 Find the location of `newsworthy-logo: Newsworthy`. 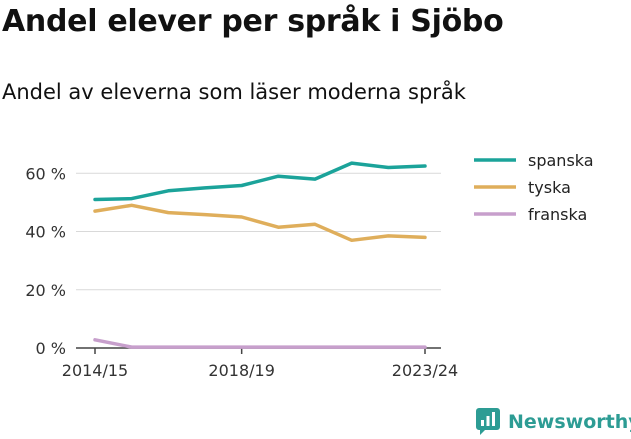

newsworthy-logo: Newsworthy is located at coordinates (553, 422).